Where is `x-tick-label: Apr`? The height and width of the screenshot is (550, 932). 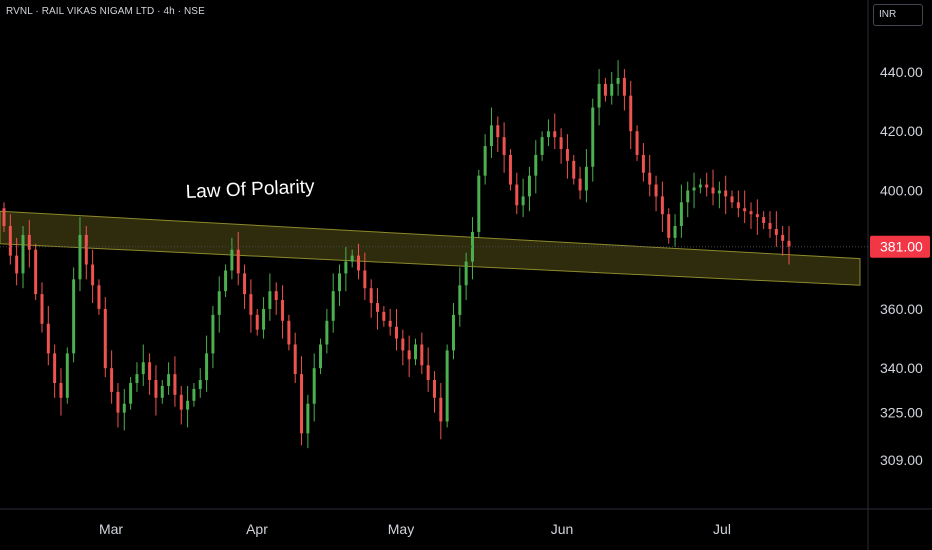 x-tick-label: Apr is located at coordinates (257, 529).